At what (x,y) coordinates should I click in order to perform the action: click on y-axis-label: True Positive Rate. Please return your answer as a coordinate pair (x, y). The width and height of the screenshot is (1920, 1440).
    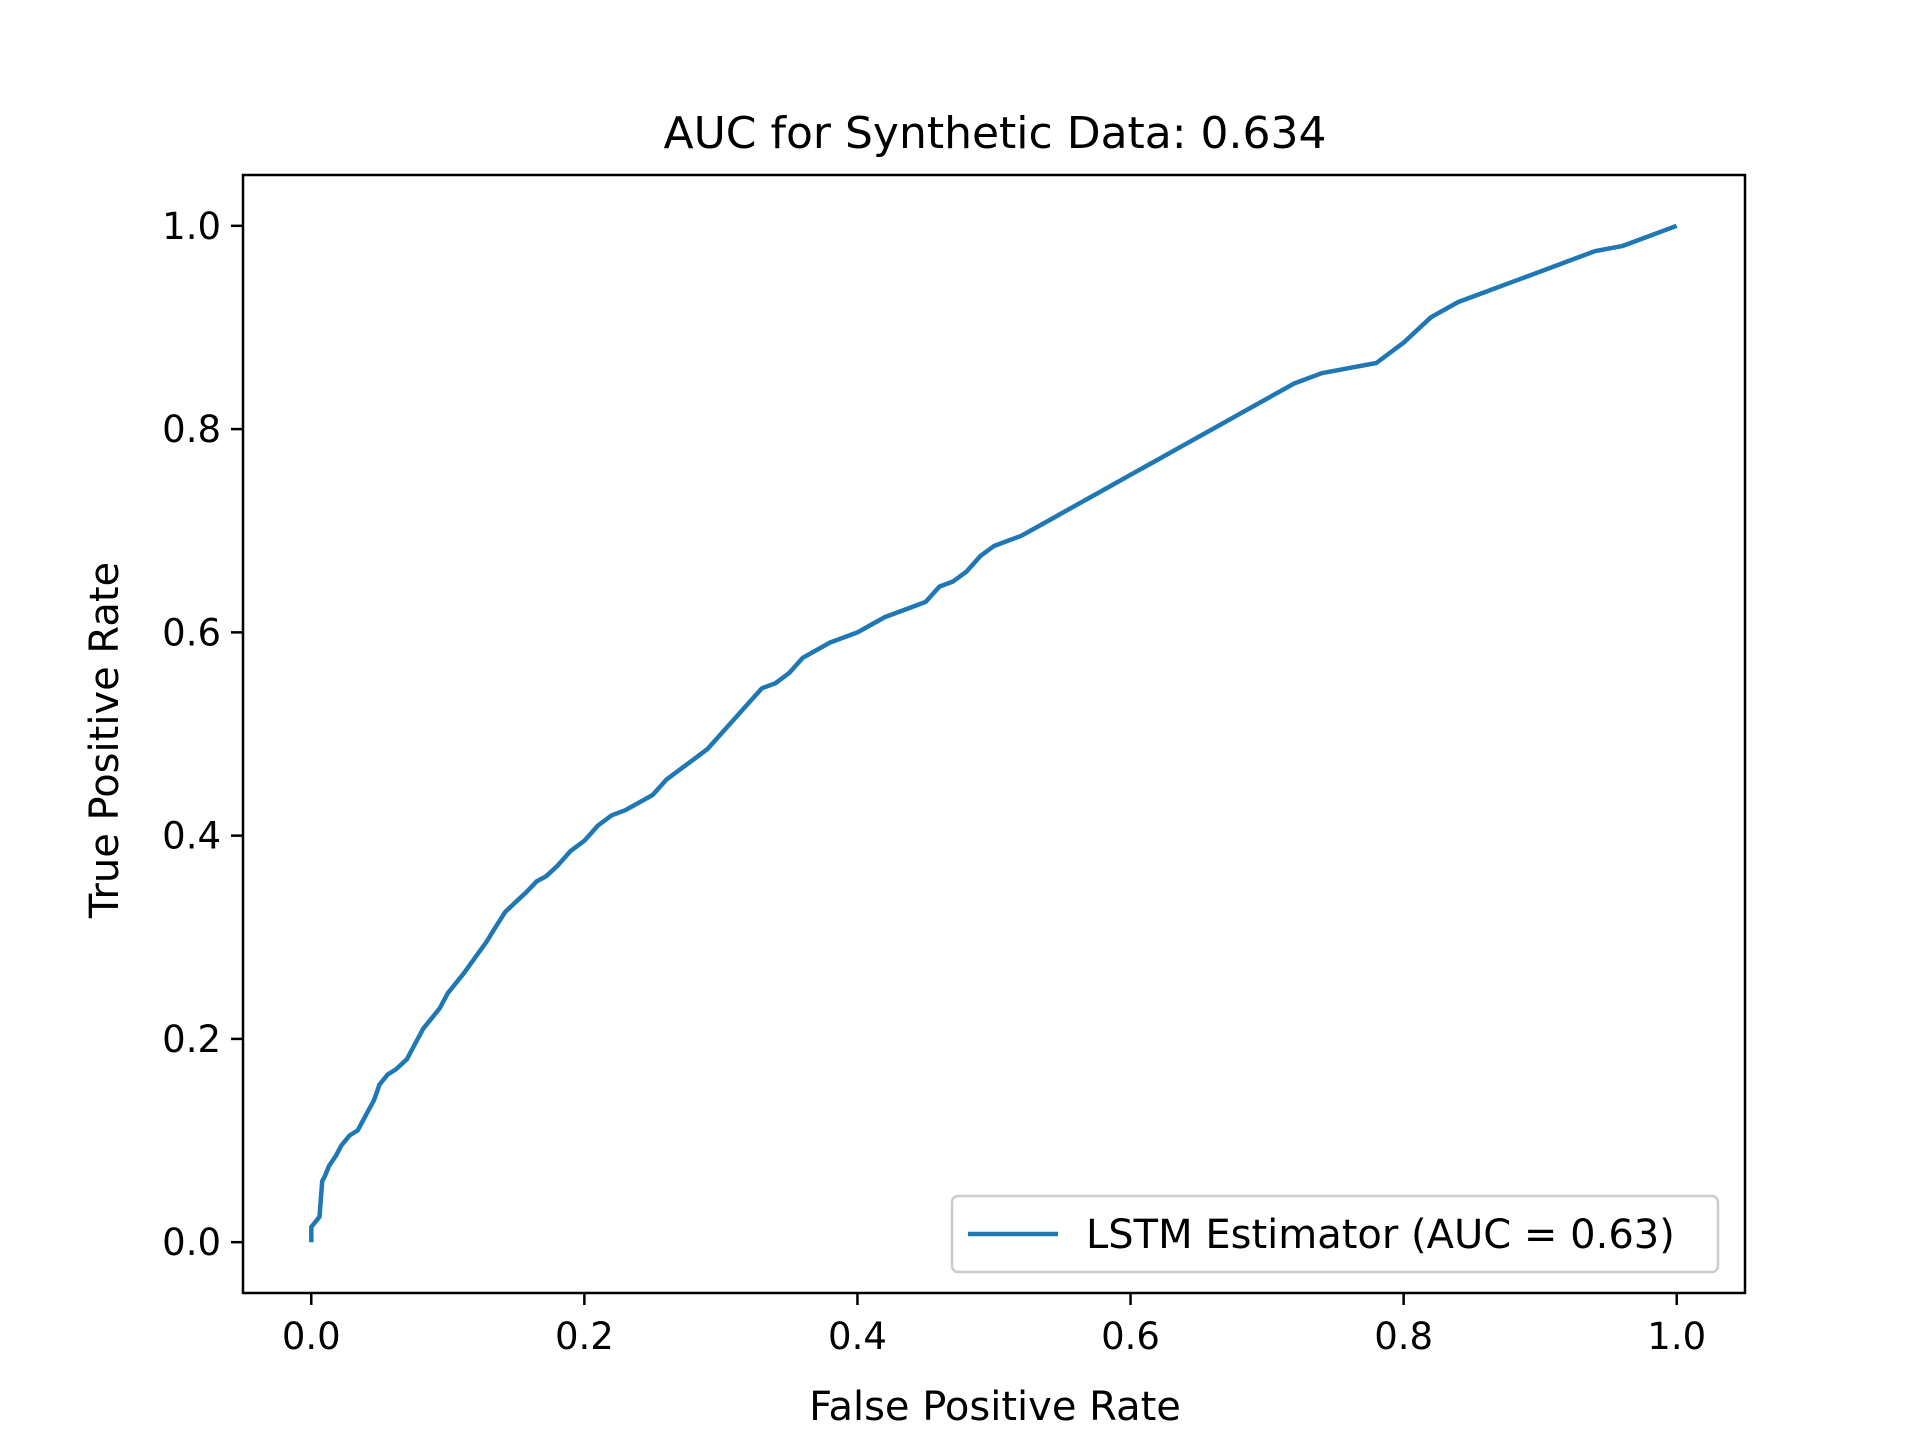
    Looking at the image, I should click on (105, 740).